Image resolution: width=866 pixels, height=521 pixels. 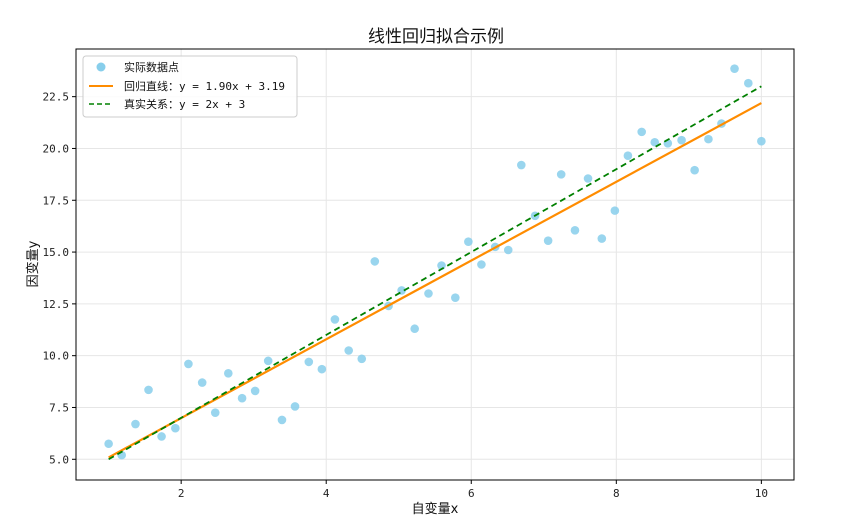 I want to click on x-tick-label: 4, so click(x=326, y=493).